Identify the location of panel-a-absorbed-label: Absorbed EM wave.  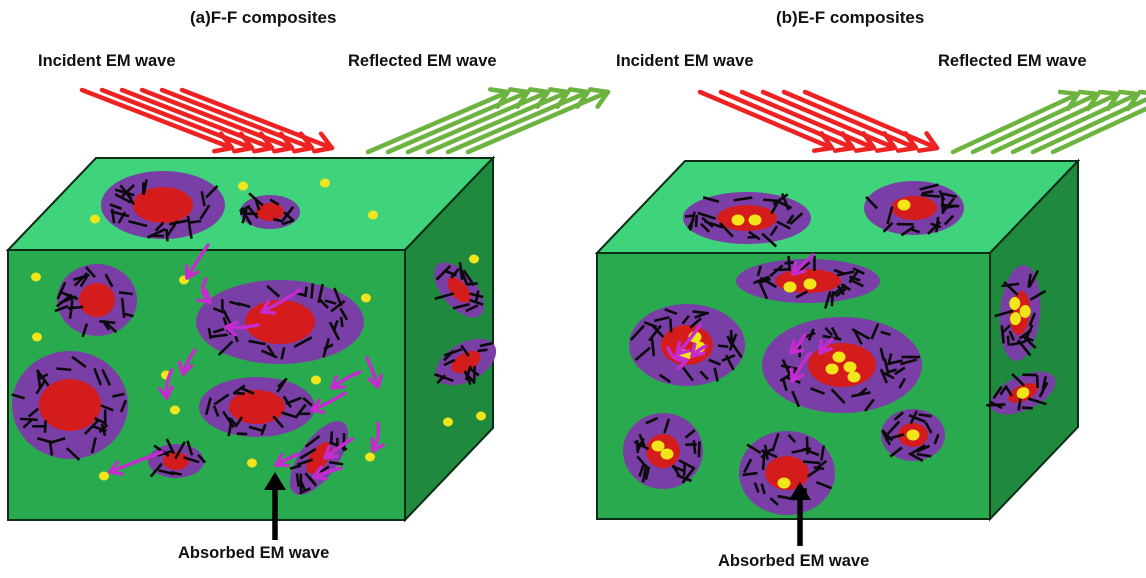
(253, 553).